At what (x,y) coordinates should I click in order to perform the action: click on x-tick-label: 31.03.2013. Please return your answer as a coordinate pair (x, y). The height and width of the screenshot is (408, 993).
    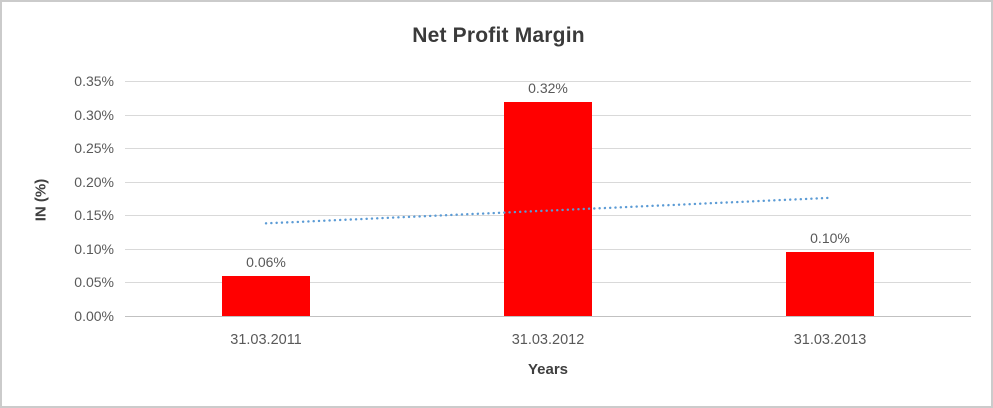
    Looking at the image, I should click on (830, 340).